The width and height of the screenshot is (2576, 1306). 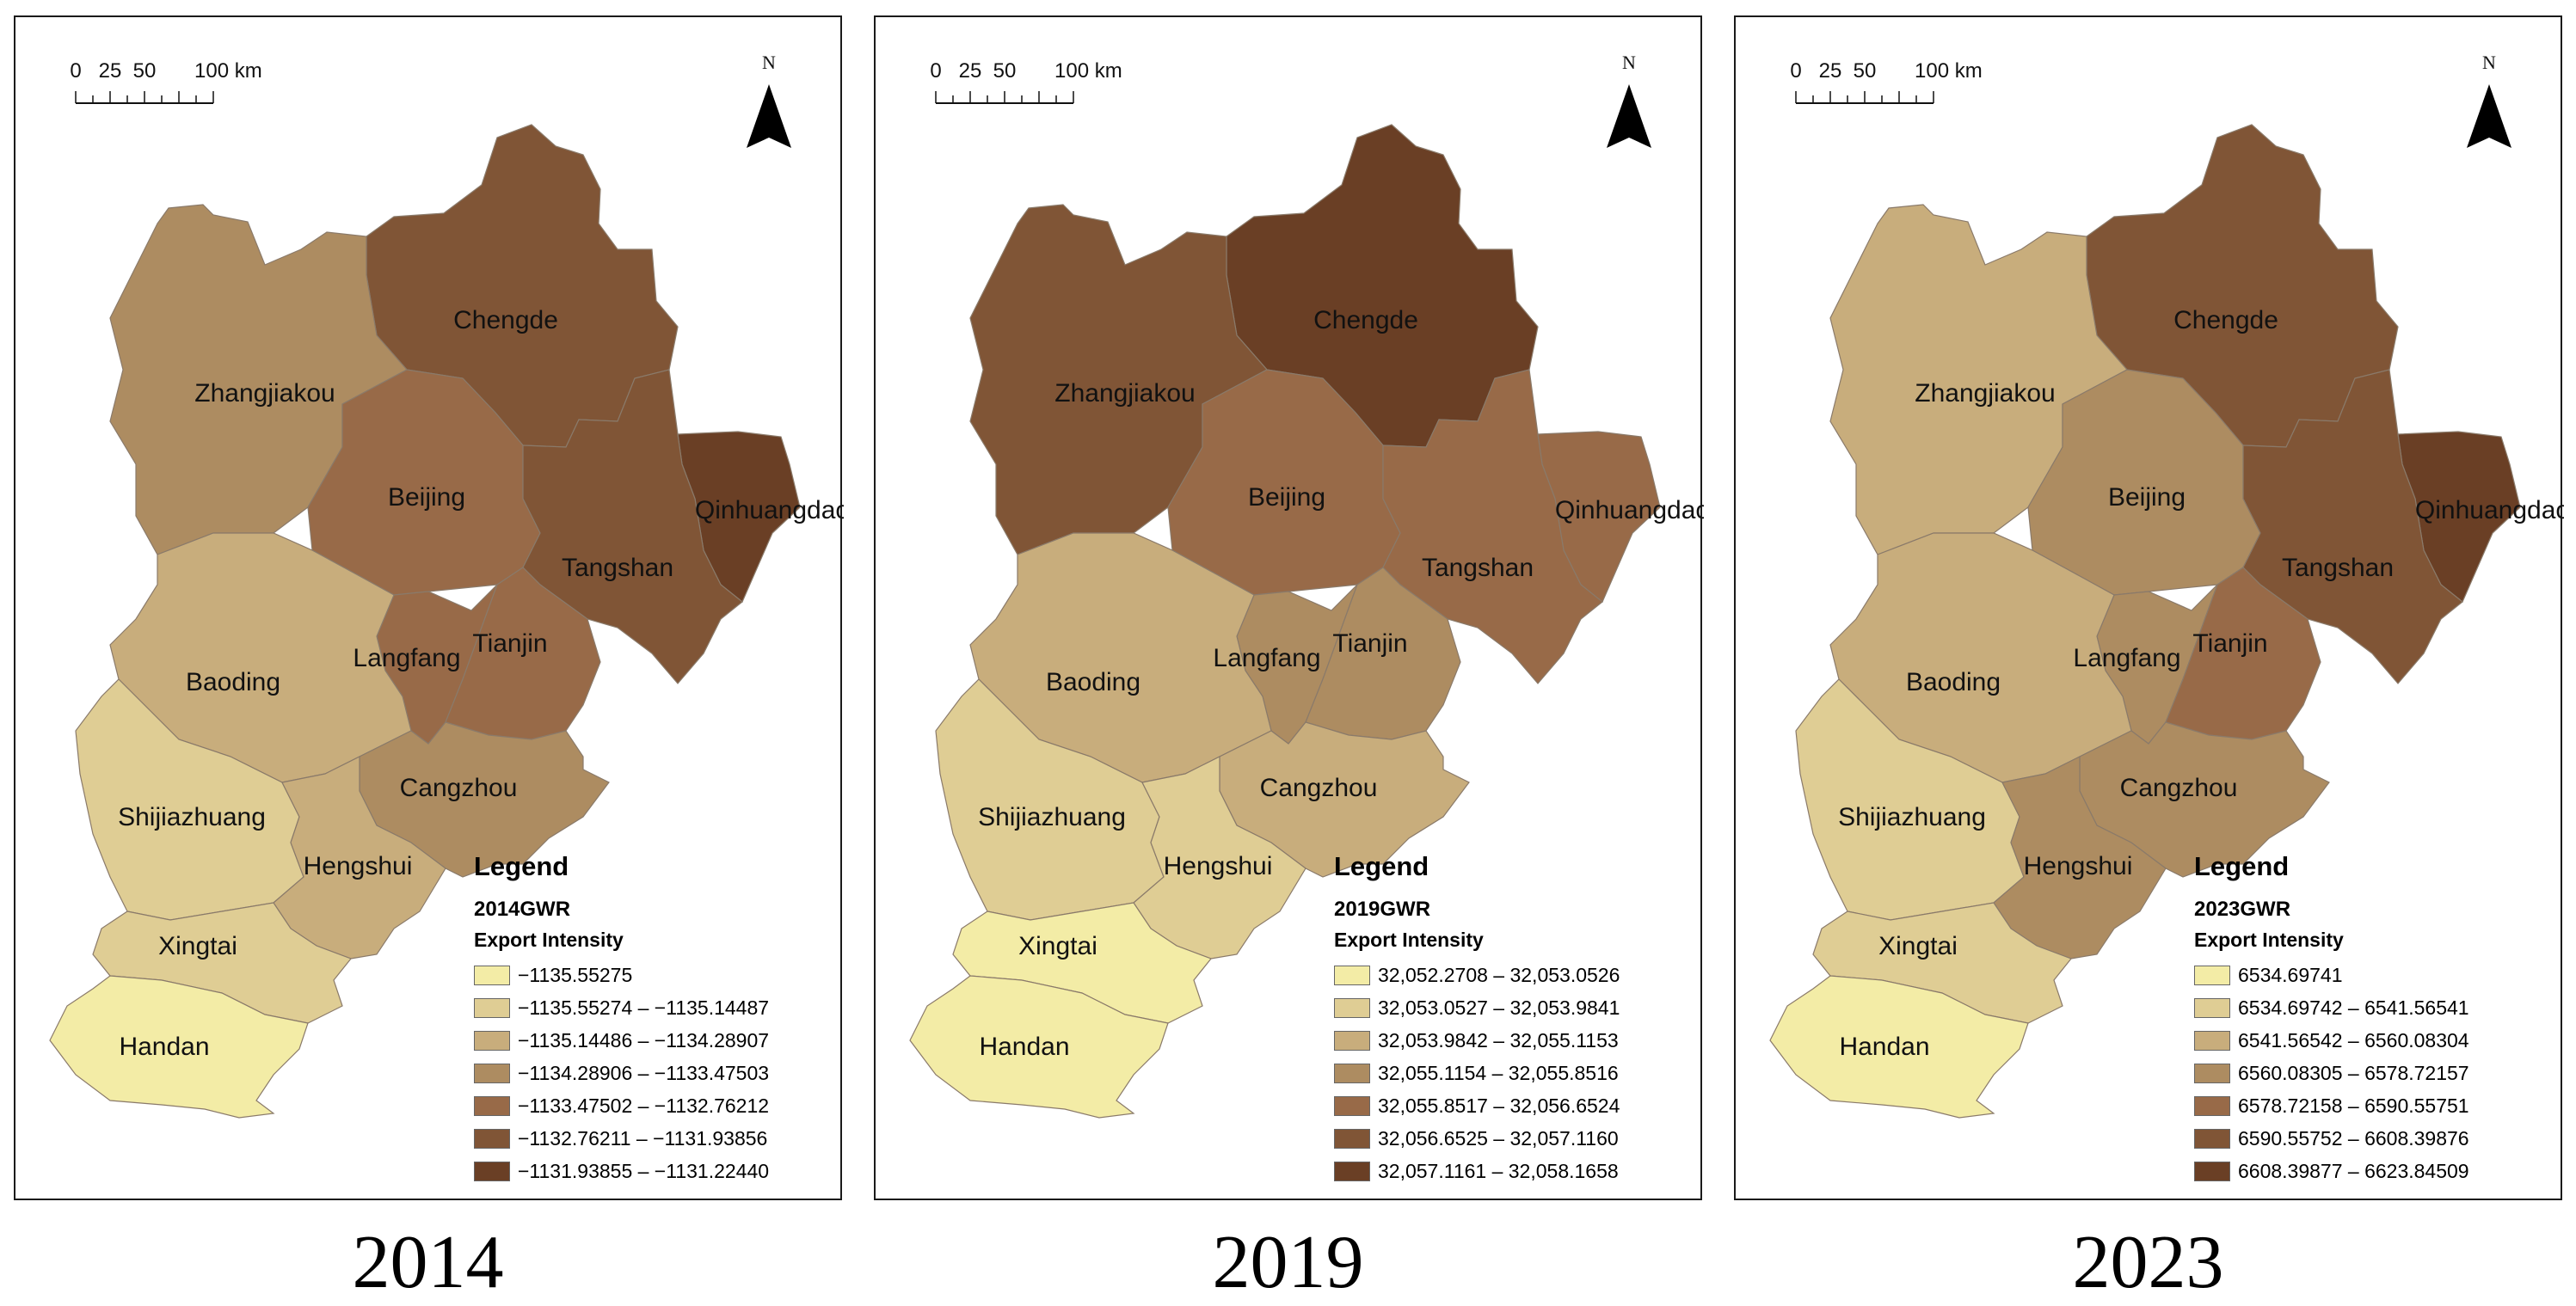 I want to click on legend-item: −1132.76211 – −1131.93856, so click(x=654, y=1139).